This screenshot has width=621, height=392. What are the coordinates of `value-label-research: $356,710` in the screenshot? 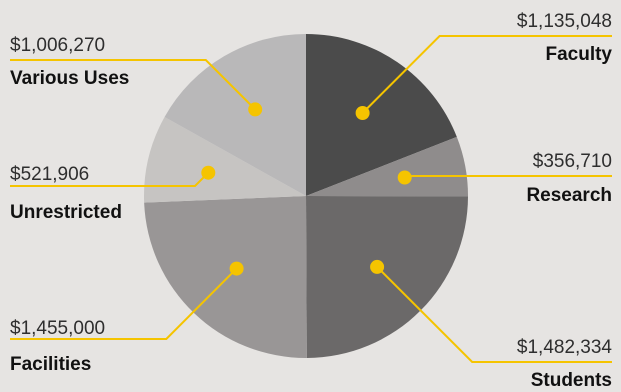 It's located at (572, 161).